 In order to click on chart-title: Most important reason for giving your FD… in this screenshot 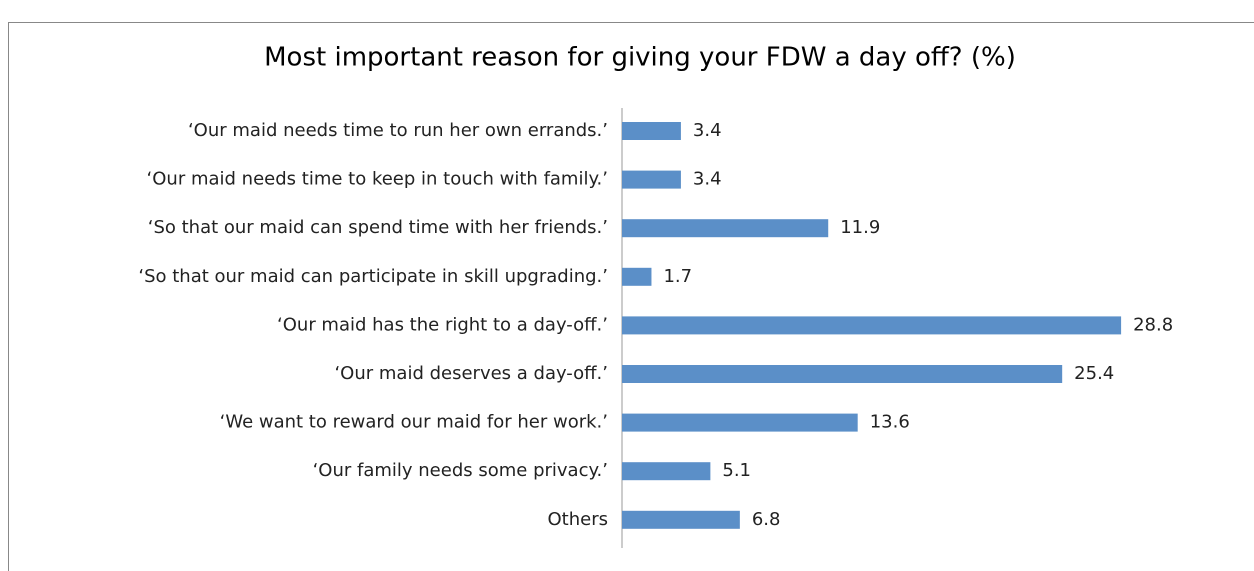, I will do `click(640, 58)`.